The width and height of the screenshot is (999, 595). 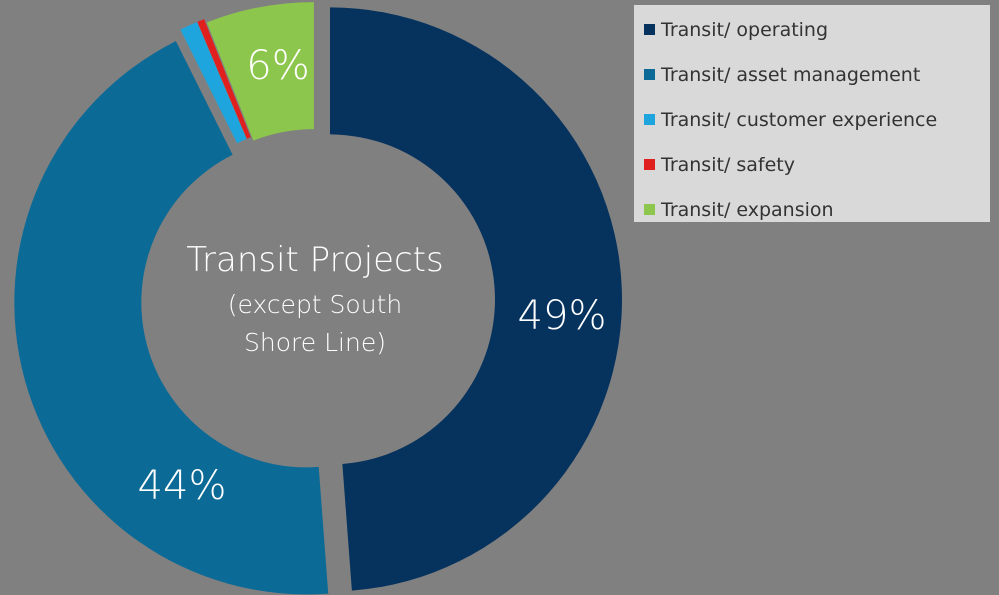 I want to click on legend-item: Transit/ safety, so click(x=817, y=164).